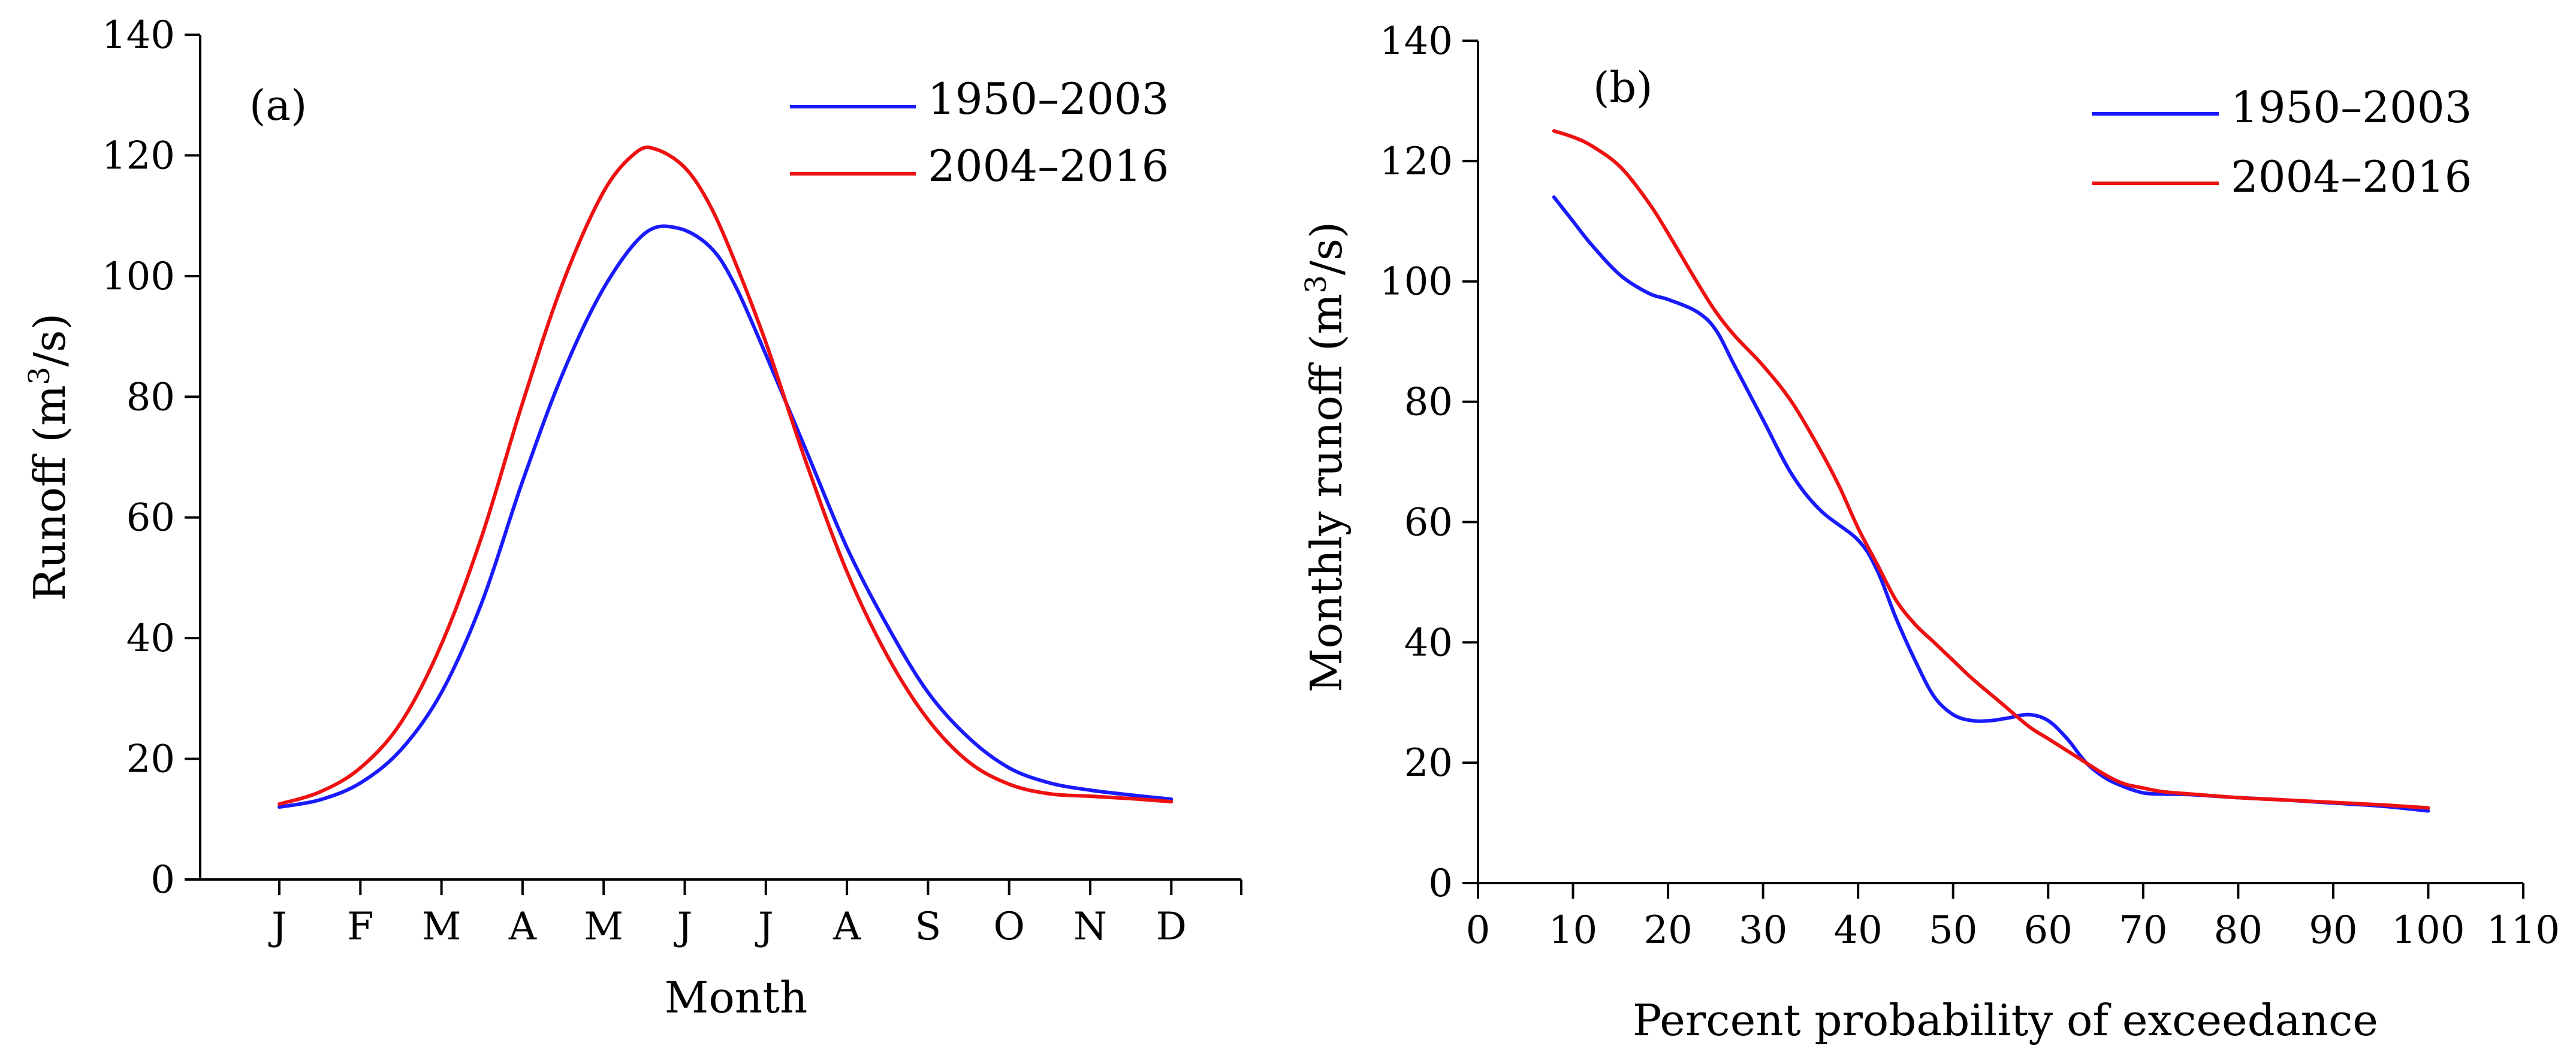  I want to click on panel-b-label: (b), so click(1622, 87).